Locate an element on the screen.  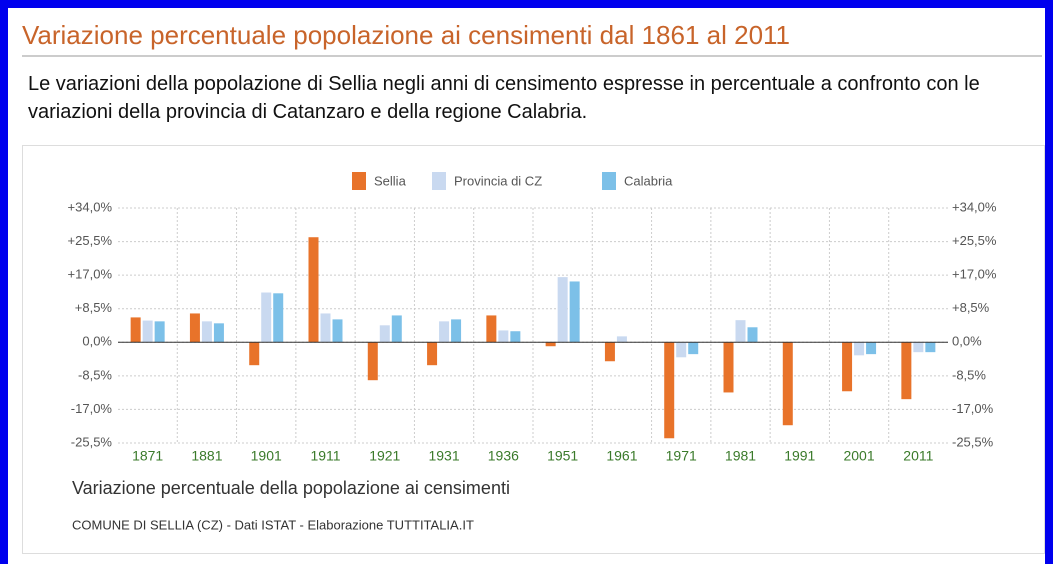
y-tick-label: +17,0% is located at coordinates (90, 274).